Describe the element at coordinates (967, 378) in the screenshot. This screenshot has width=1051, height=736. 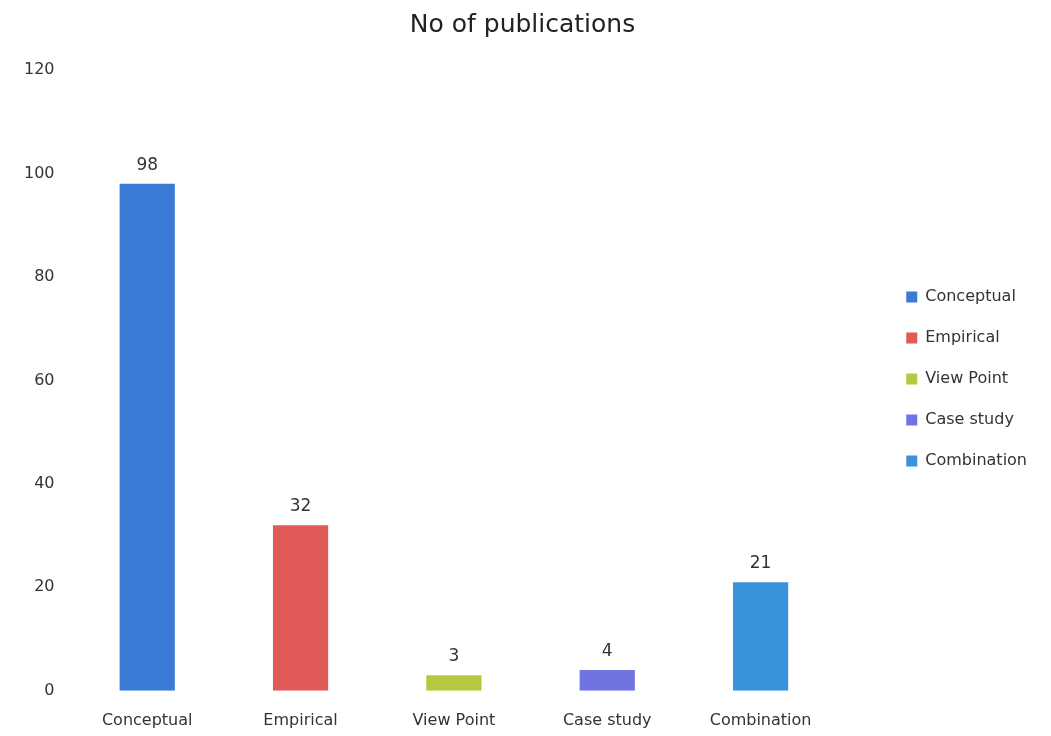
I see `legend-label: View Point` at that location.